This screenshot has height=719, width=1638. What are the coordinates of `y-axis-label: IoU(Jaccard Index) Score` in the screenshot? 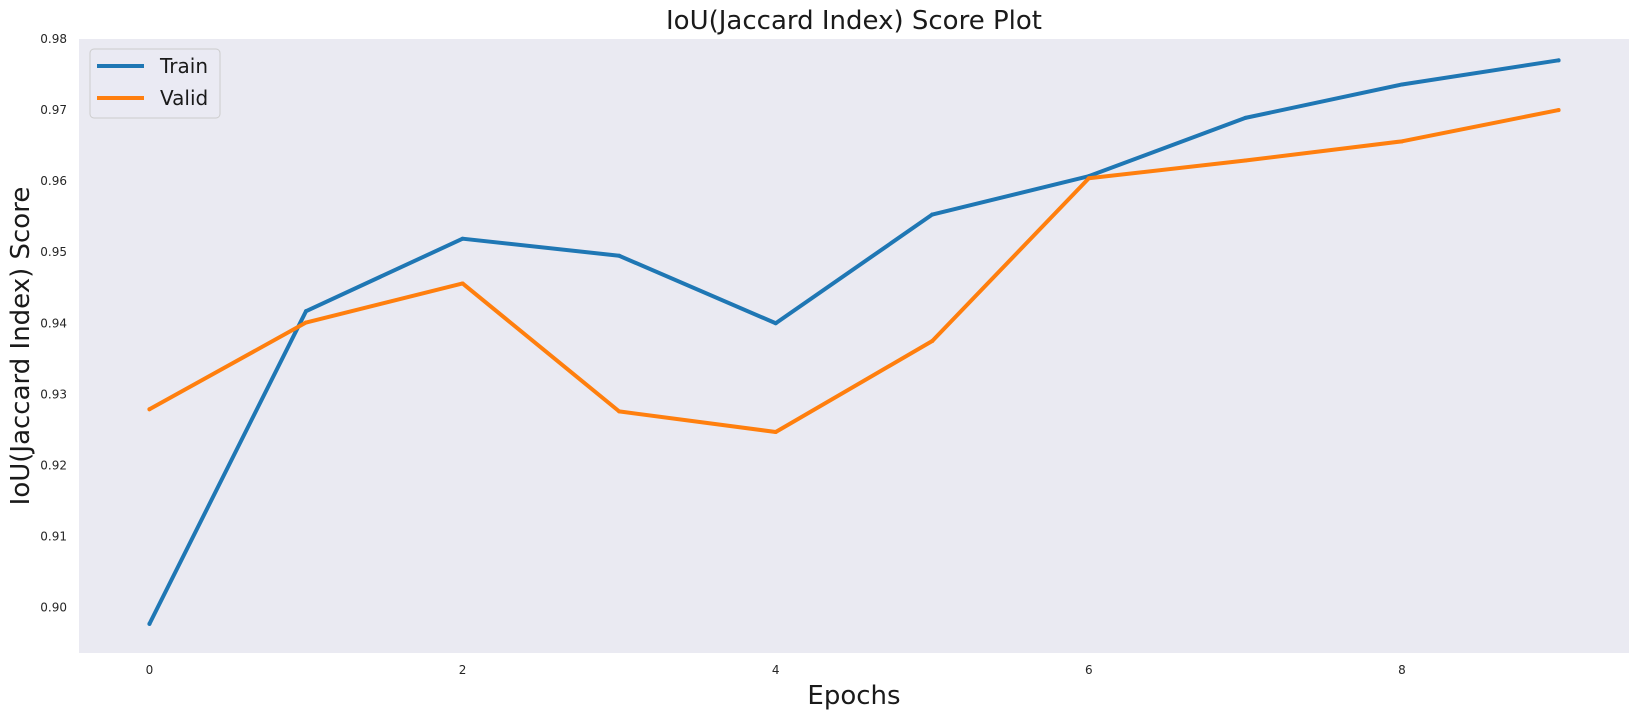 It's located at (21, 346).